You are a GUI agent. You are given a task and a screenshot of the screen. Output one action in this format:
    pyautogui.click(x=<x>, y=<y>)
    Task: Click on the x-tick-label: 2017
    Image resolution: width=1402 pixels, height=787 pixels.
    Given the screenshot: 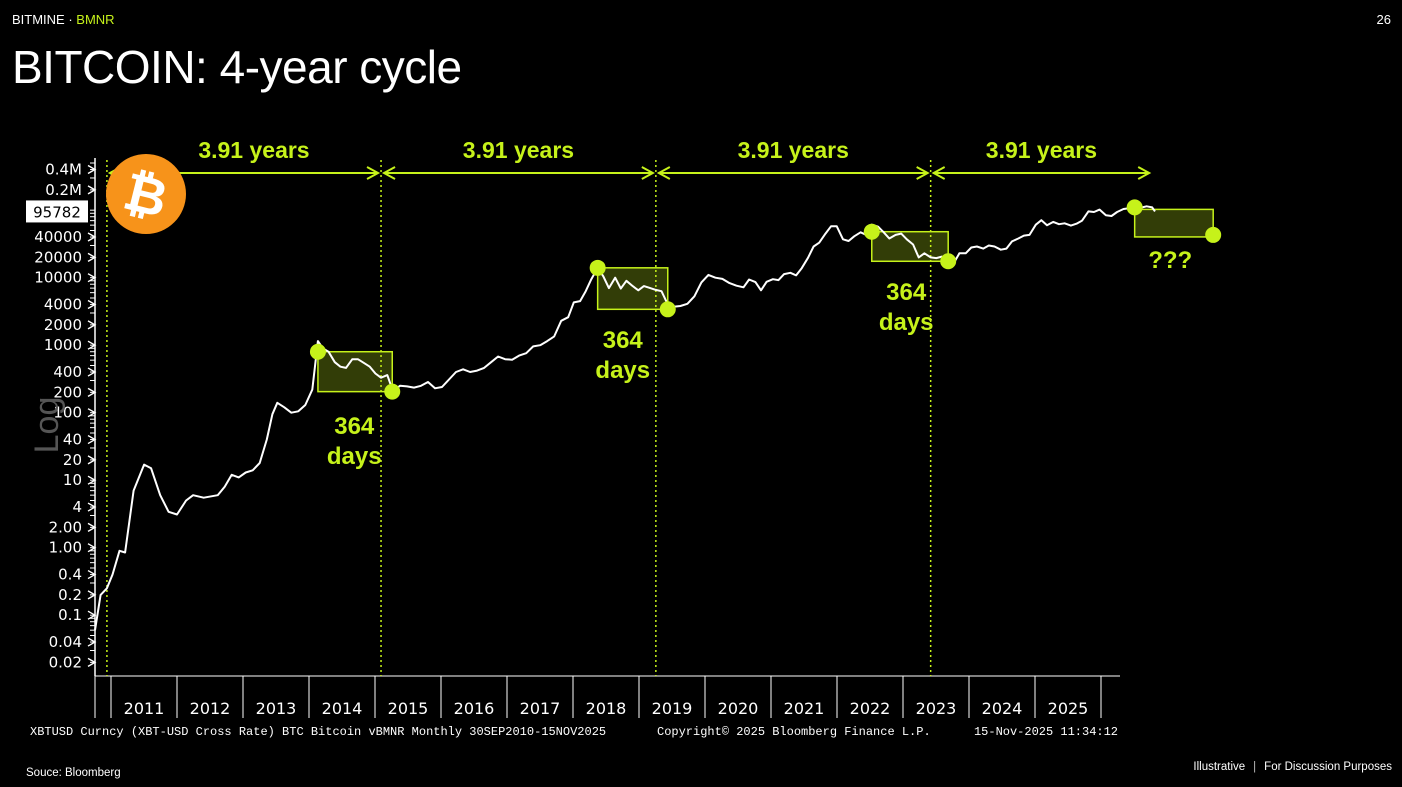 What is the action you would take?
    pyautogui.click(x=540, y=708)
    